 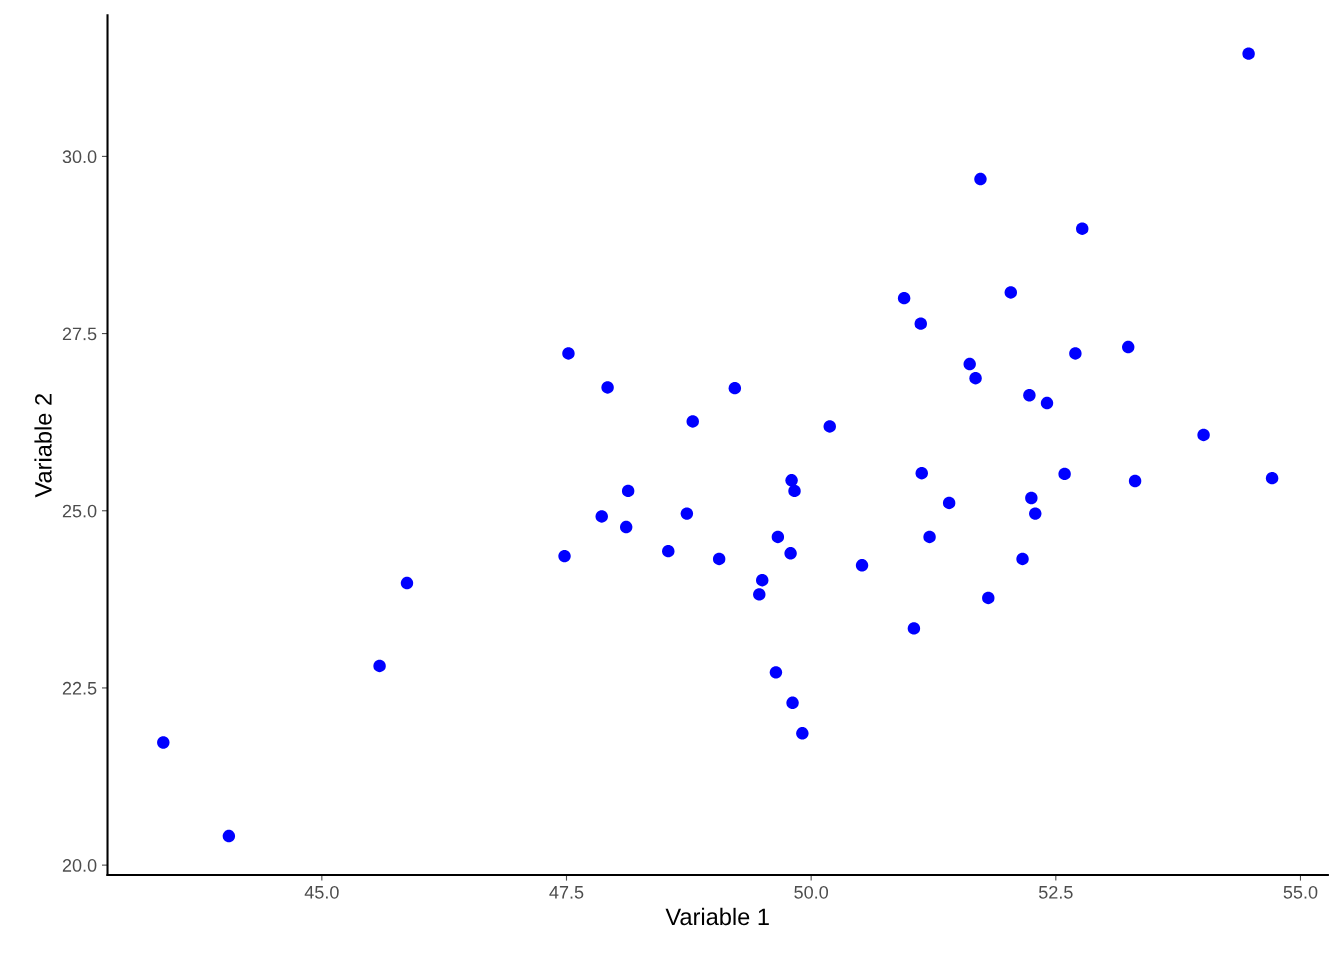 What do you see at coordinates (79, 157) in the screenshot?
I see `y-tick-label: 30.0` at bounding box center [79, 157].